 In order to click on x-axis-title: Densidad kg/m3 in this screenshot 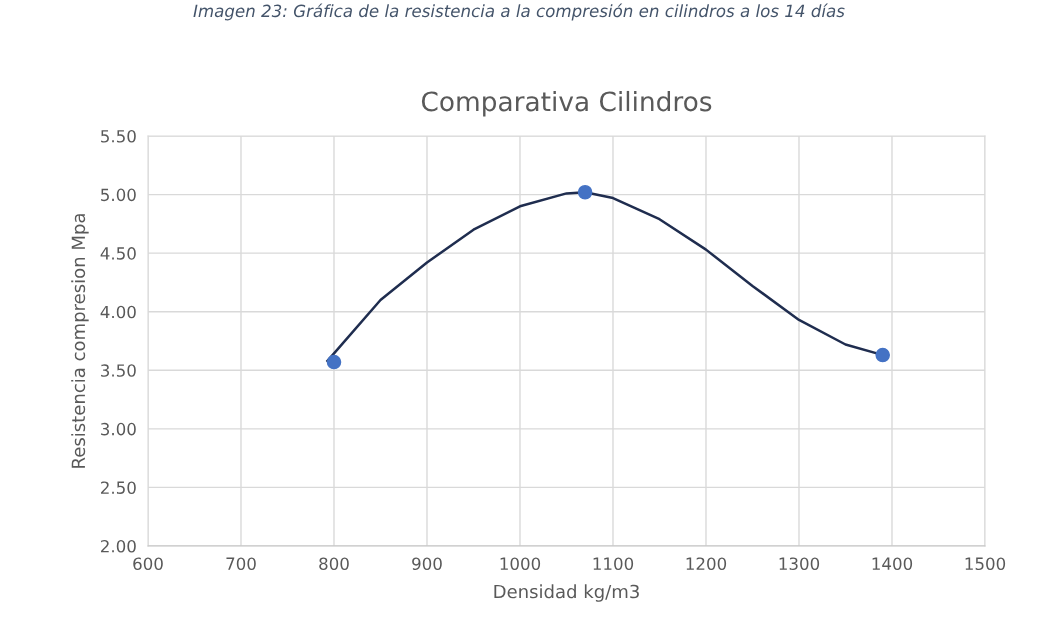, I will do `click(566, 593)`.